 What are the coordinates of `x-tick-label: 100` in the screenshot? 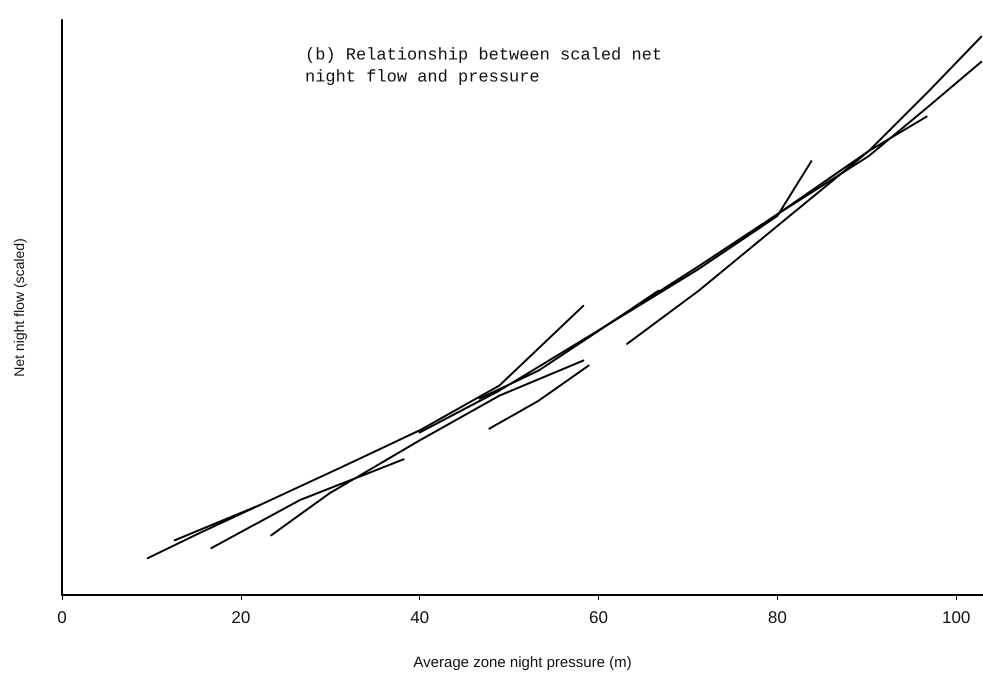 It's located at (956, 617).